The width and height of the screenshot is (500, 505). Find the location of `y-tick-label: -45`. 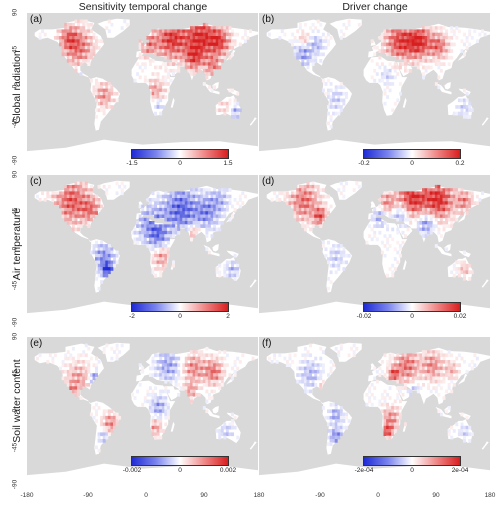

y-tick-label: -45 is located at coordinates (15, 123).